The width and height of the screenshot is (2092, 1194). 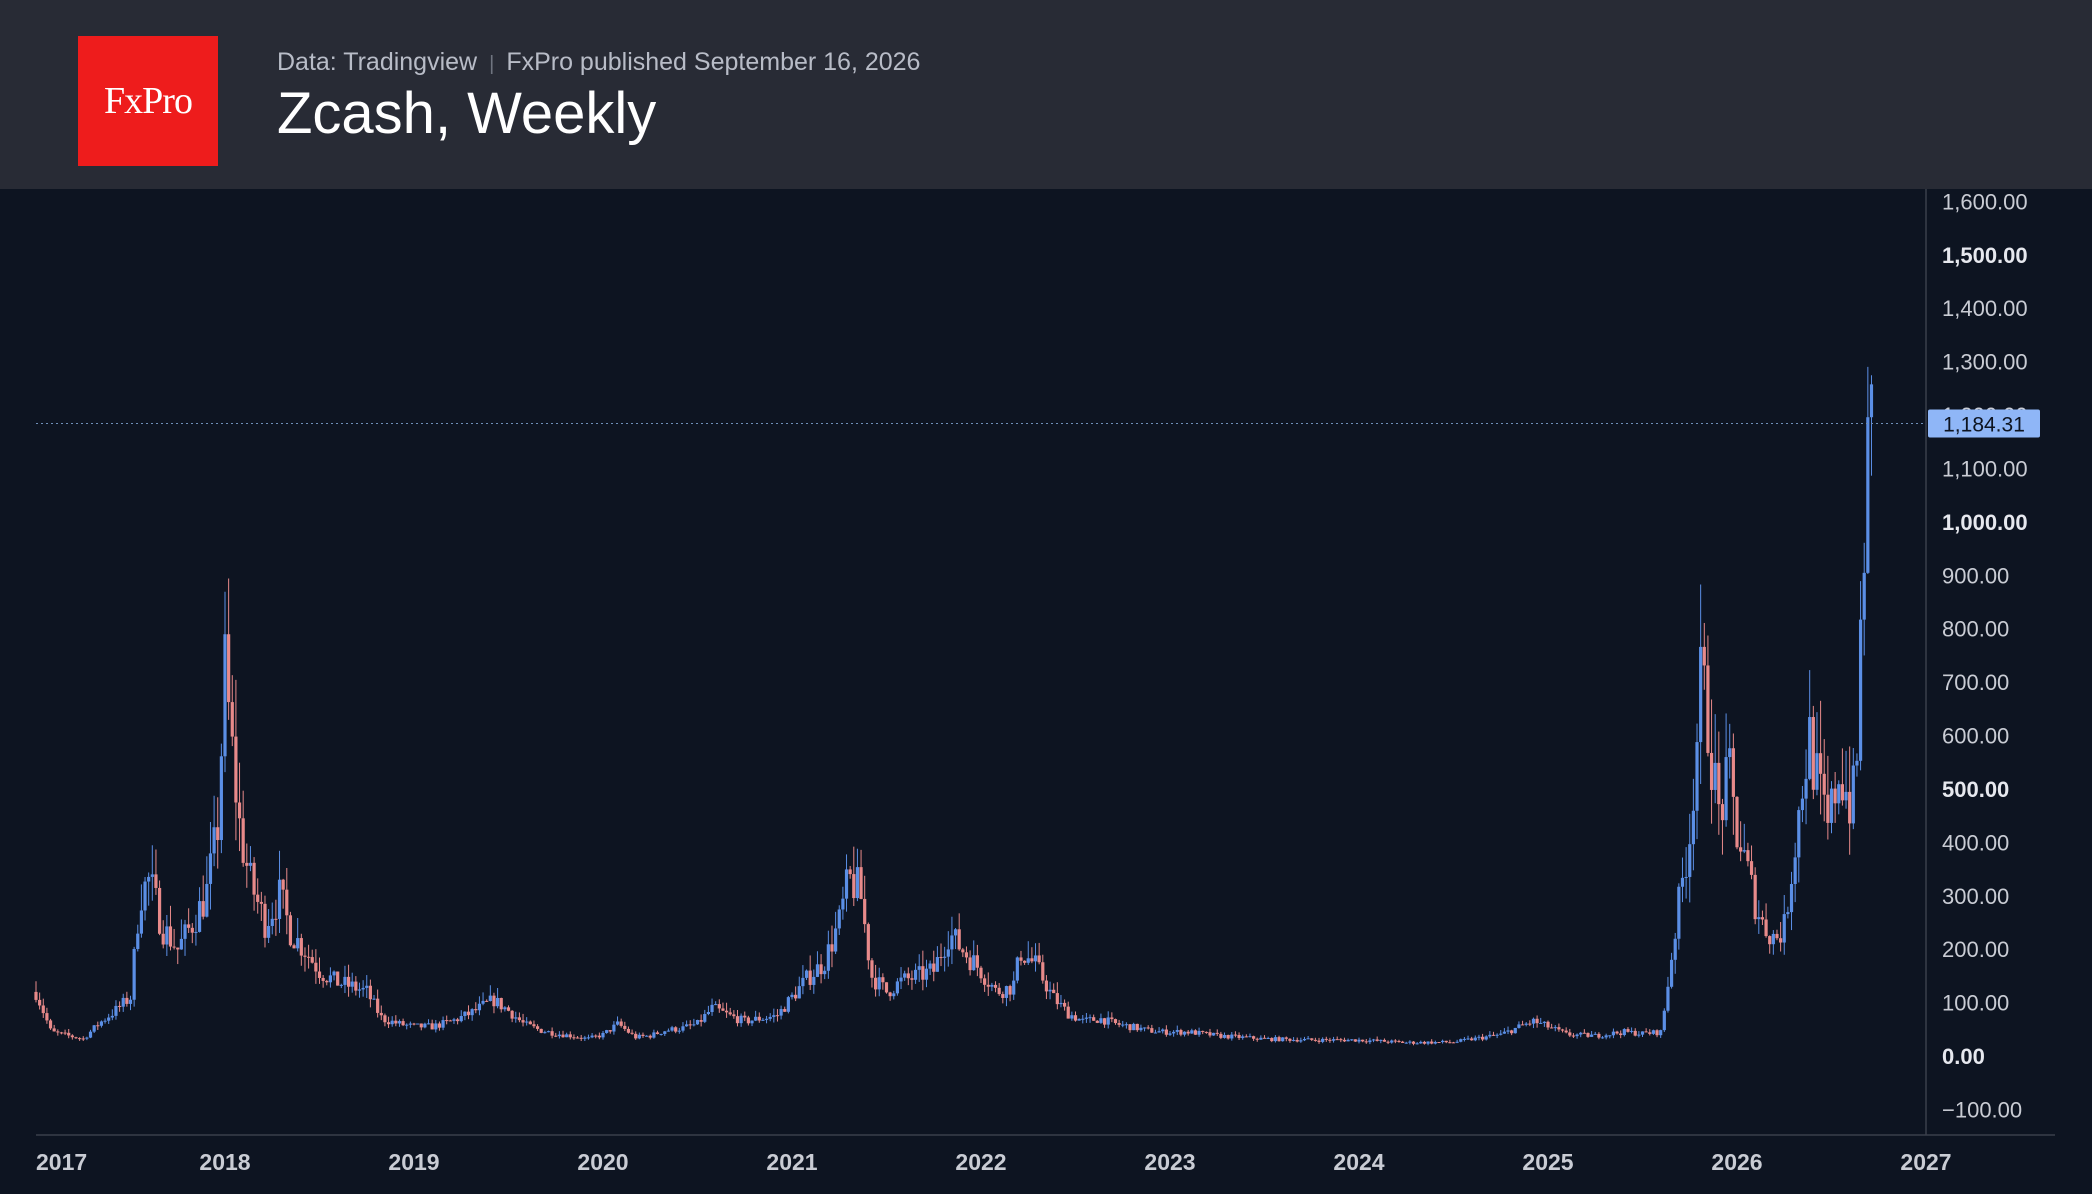 What do you see at coordinates (1985, 468) in the screenshot?
I see `y-tick-label: 1,100.00` at bounding box center [1985, 468].